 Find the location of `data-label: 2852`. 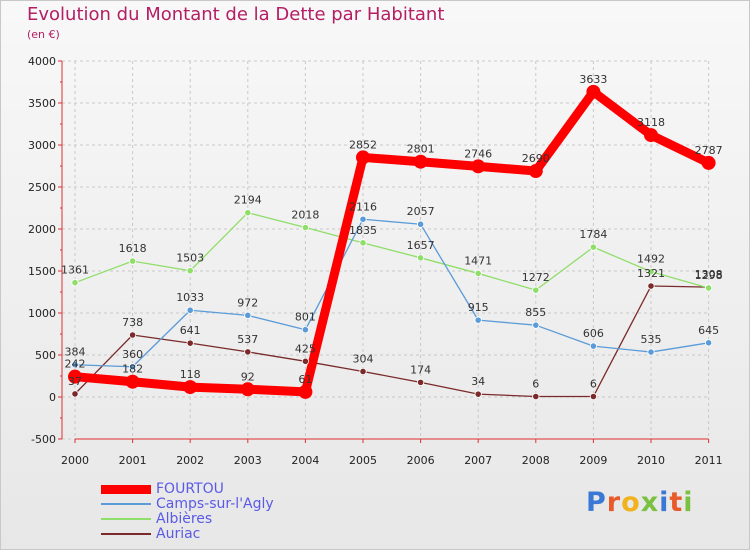

data-label: 2852 is located at coordinates (363, 144).